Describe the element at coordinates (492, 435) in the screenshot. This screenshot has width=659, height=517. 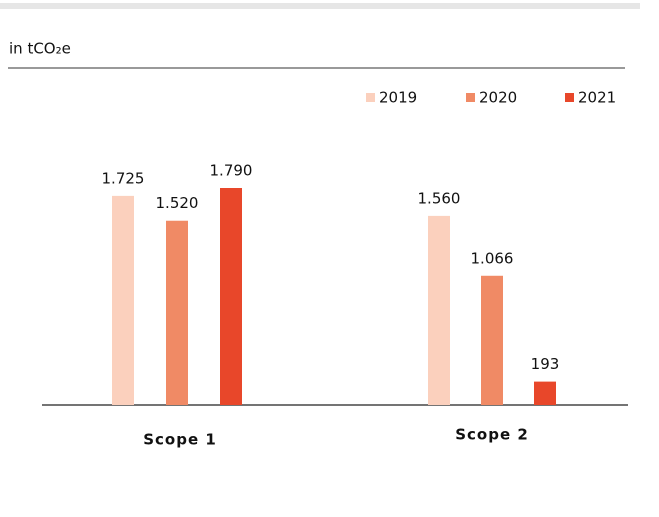
I see `category-label: Scope 2` at that location.